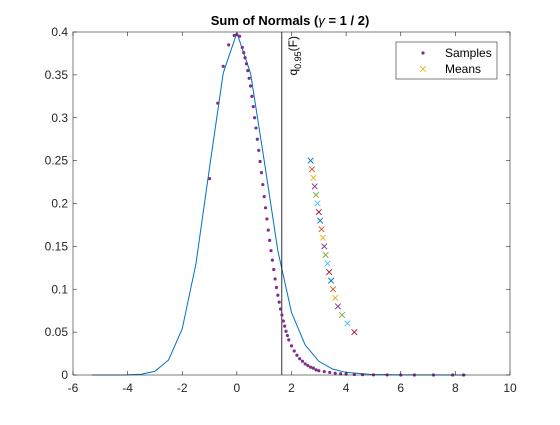  I want to click on x-tick-label: -4, so click(127, 388).